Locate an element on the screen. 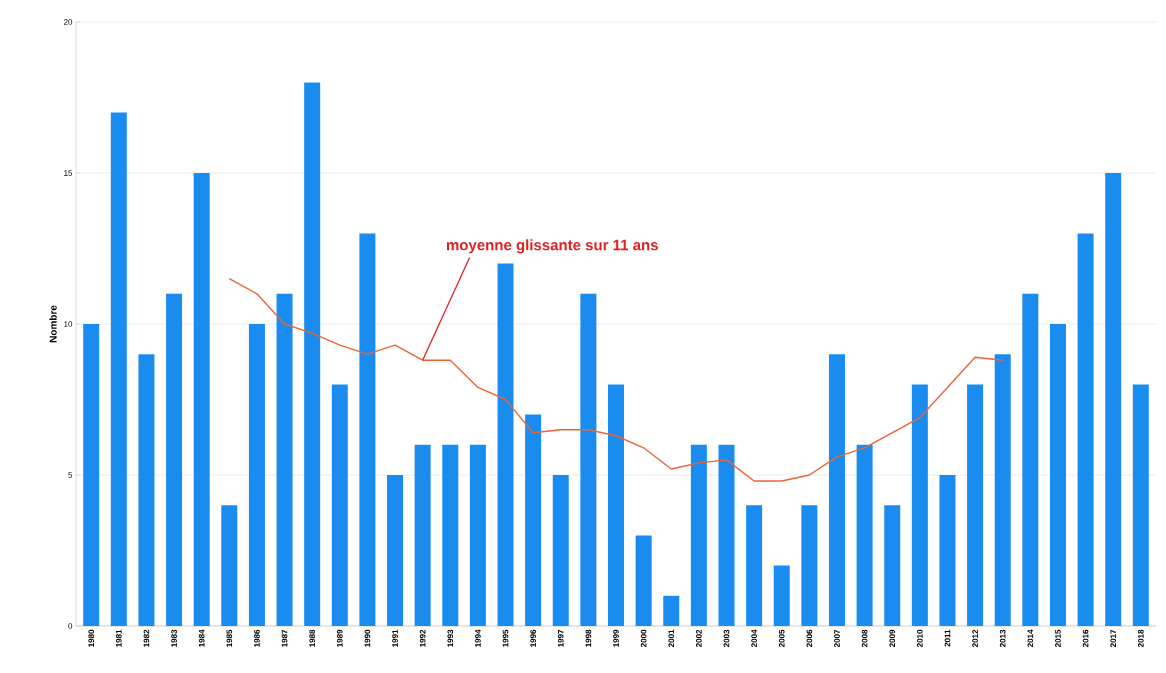 The height and width of the screenshot is (673, 1166). x-tick-label: 1997 is located at coordinates (560, 638).